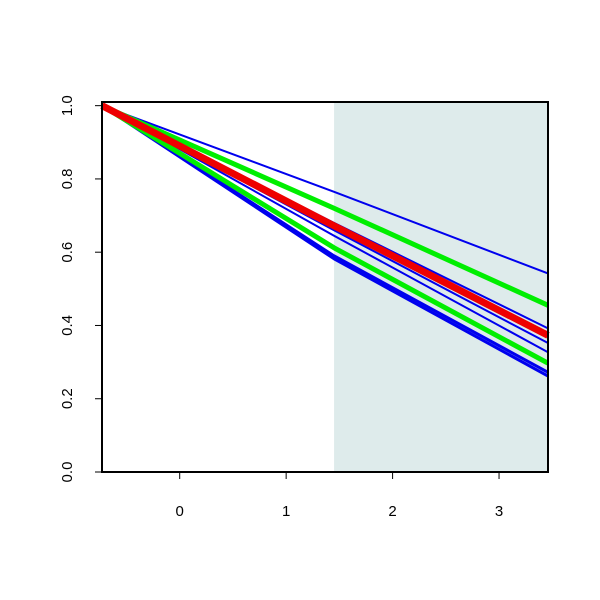 This screenshot has height=600, width=600. I want to click on x-tick-label: 2, so click(392, 511).